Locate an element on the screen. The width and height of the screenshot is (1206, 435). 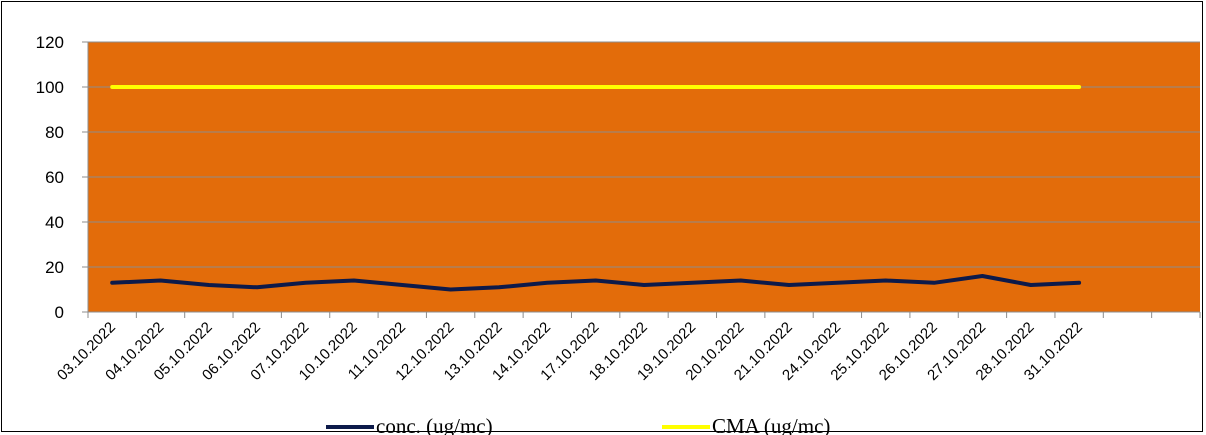
y-tick-label: 100 is located at coordinates (50, 87).